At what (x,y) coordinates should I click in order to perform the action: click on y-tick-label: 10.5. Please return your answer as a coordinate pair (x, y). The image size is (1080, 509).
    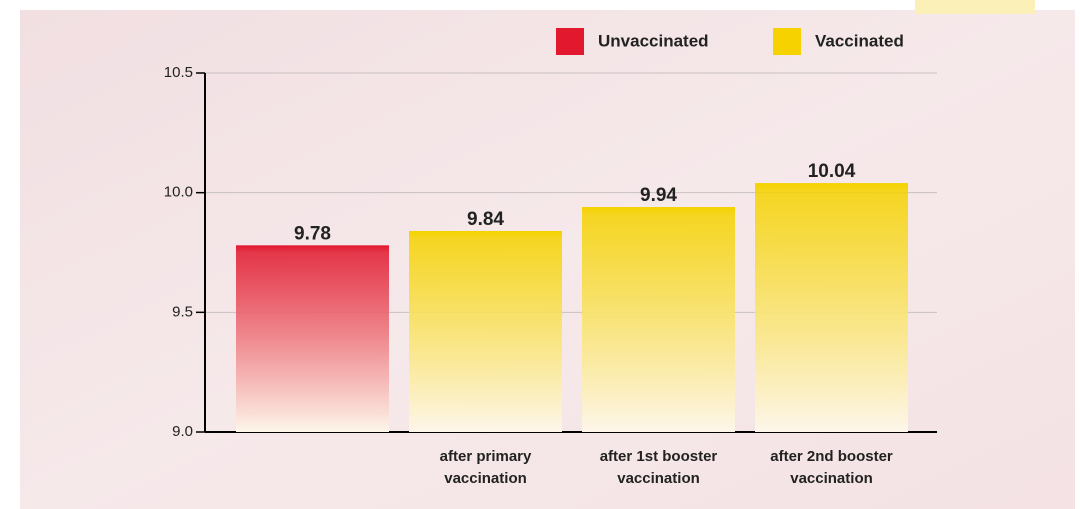
    Looking at the image, I should click on (178, 72).